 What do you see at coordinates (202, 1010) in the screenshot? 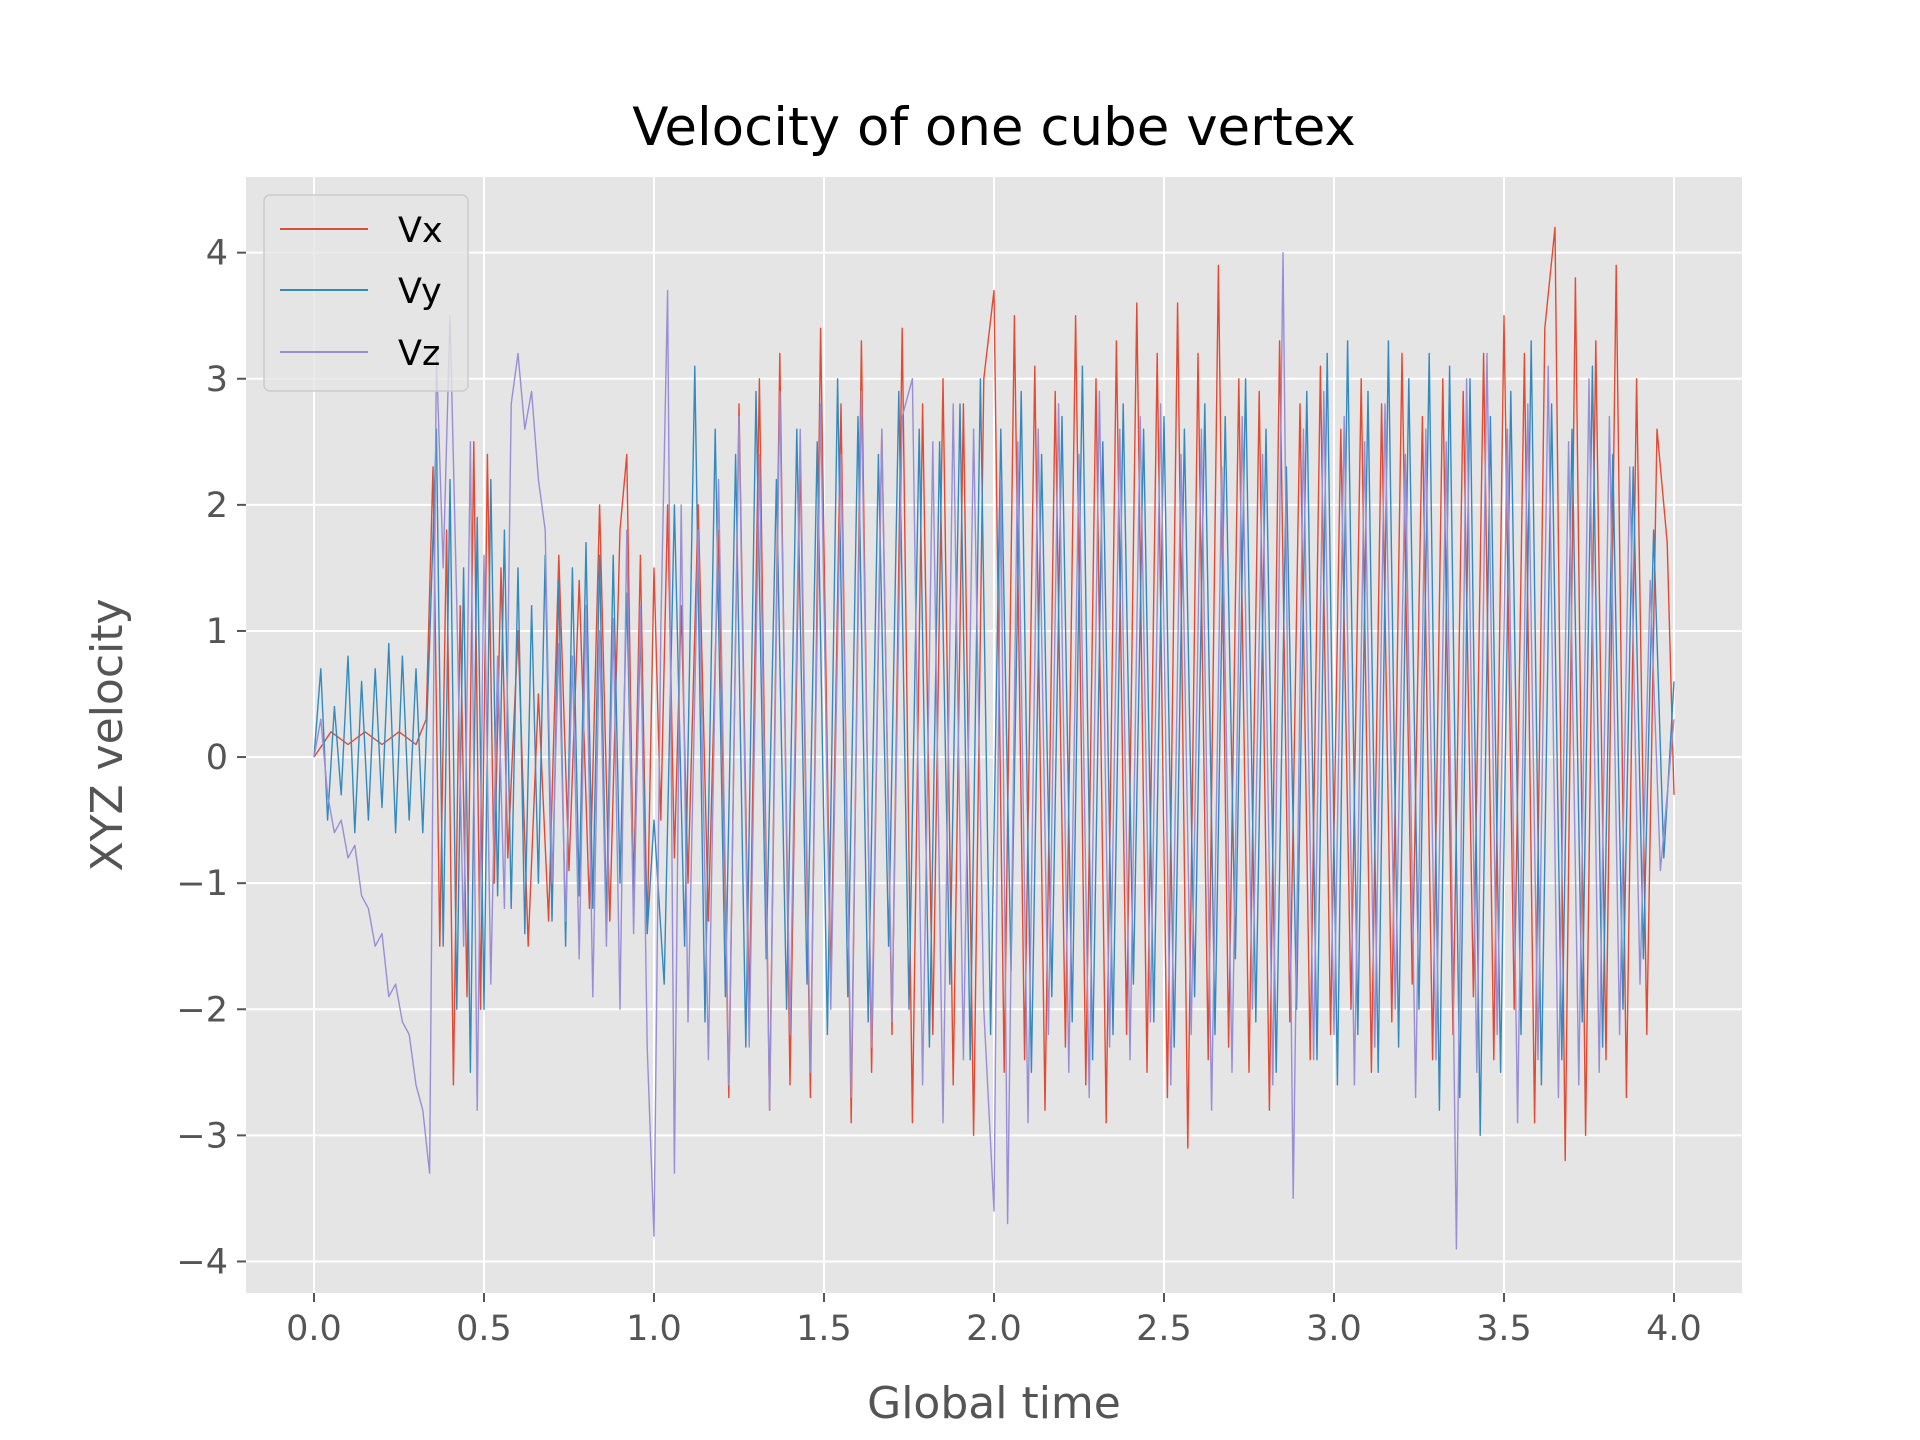
I see `y-tick-label: −2` at bounding box center [202, 1010].